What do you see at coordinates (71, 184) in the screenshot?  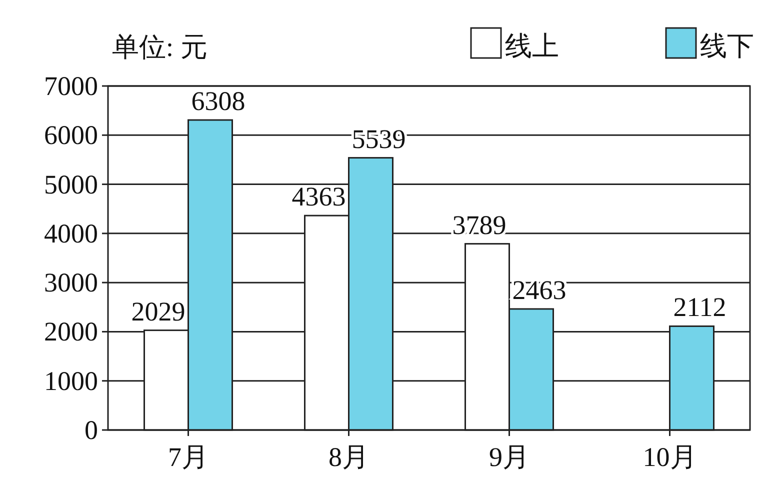 I see `y-tick-label: 5000` at bounding box center [71, 184].